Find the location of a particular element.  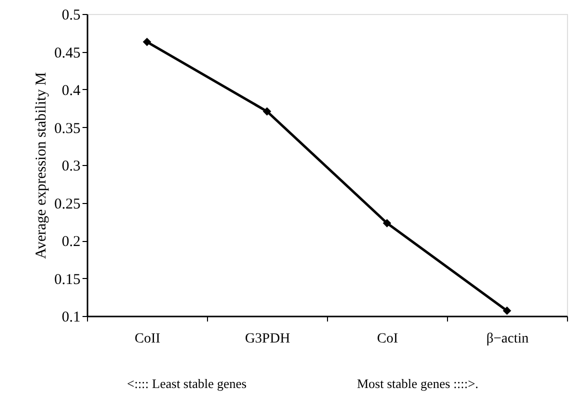

y-tick-label: 0.15 is located at coordinates (67, 280).